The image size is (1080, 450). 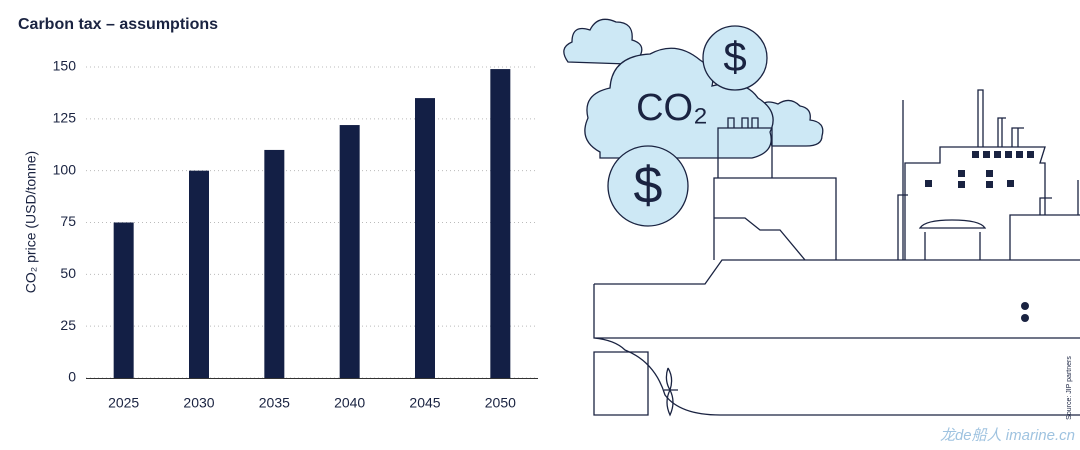 What do you see at coordinates (775, 219) in the screenshot?
I see `superstructure` at bounding box center [775, 219].